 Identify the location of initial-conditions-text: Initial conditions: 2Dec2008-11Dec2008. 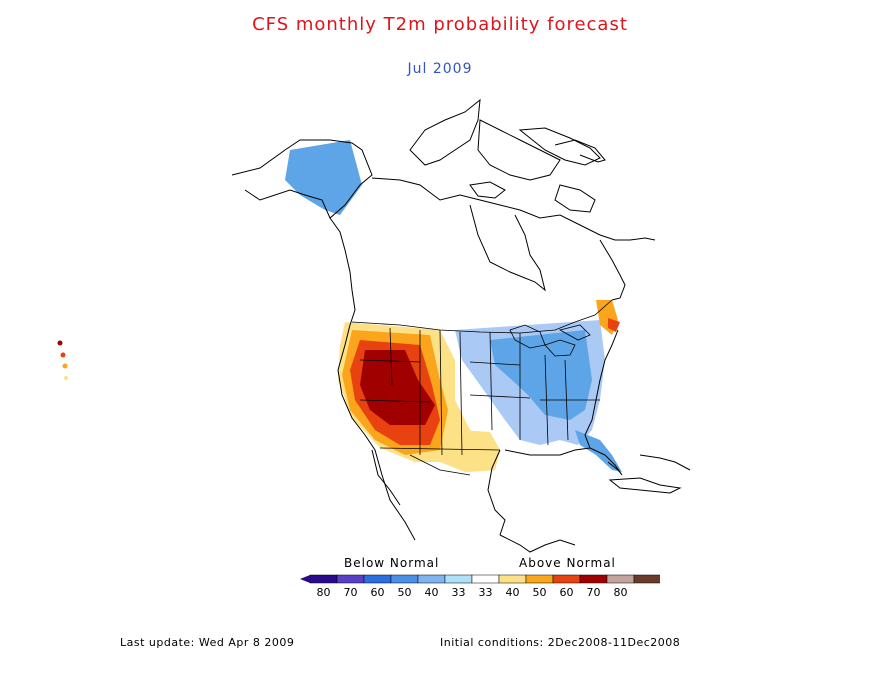
(560, 642).